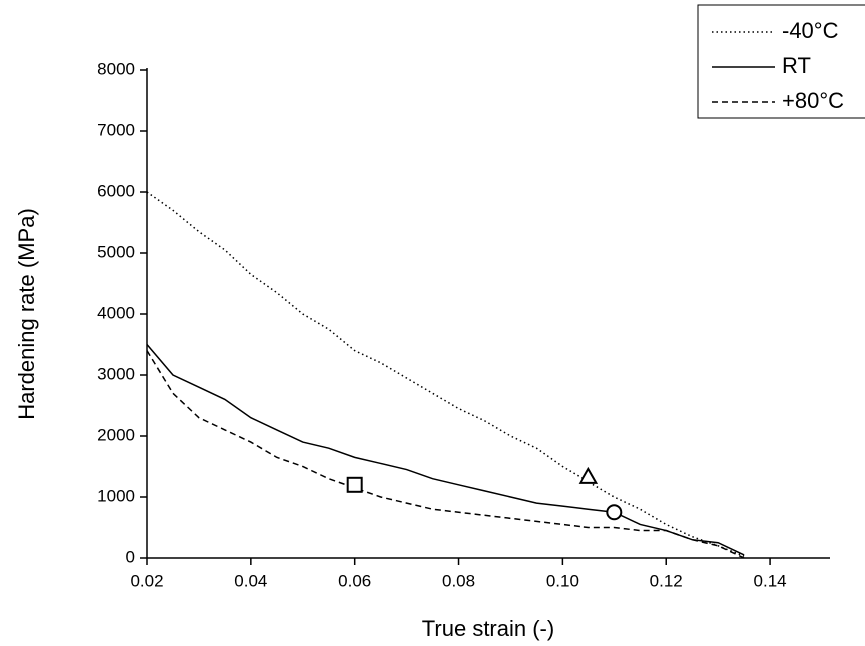 The image size is (865, 646). What do you see at coordinates (116, 251) in the screenshot?
I see `y-tick-label: 5000` at bounding box center [116, 251].